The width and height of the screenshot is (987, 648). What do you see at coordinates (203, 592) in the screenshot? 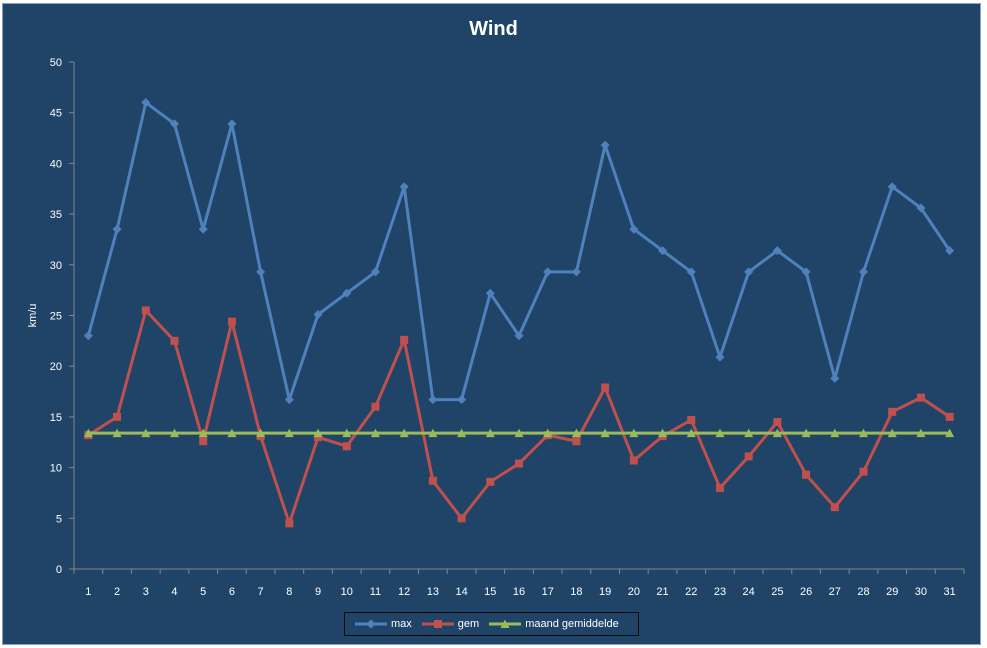
I see `x-tick-label: 5` at bounding box center [203, 592].